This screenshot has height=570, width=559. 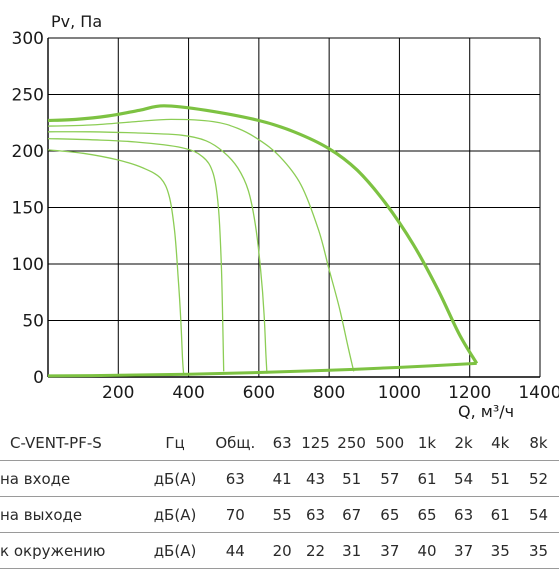 What do you see at coordinates (390, 478) in the screenshot?
I see `table-cell: 57` at bounding box center [390, 478].